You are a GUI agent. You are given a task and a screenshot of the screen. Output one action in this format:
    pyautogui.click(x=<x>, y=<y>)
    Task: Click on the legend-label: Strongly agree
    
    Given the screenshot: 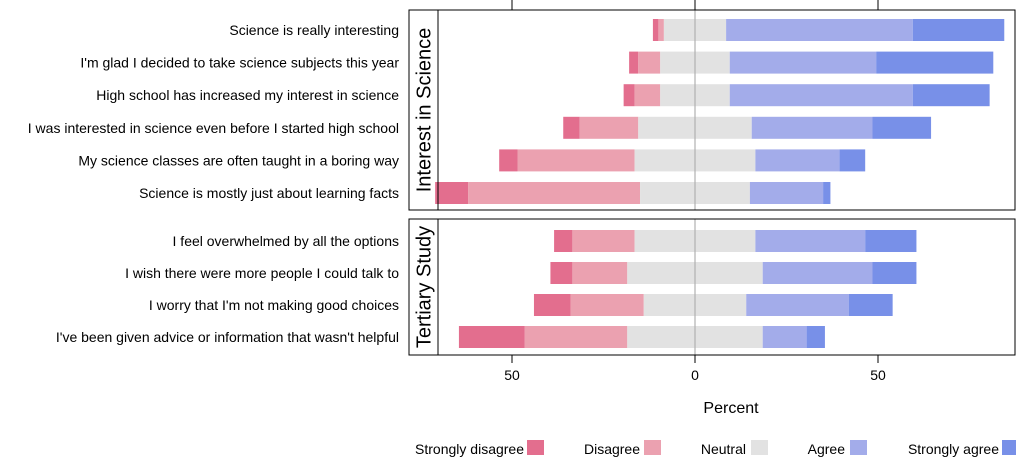 What is the action you would take?
    pyautogui.click(x=953, y=449)
    